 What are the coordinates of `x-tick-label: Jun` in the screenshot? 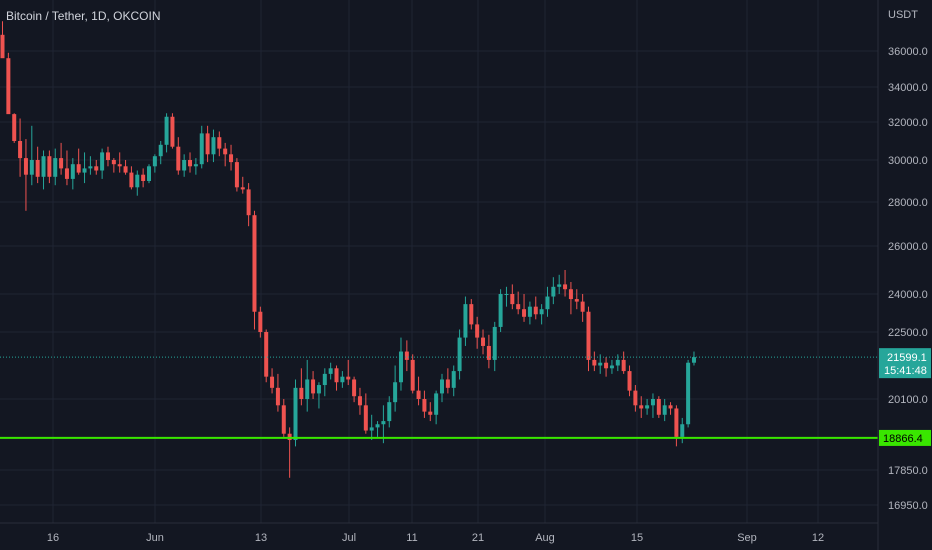 It's located at (155, 538).